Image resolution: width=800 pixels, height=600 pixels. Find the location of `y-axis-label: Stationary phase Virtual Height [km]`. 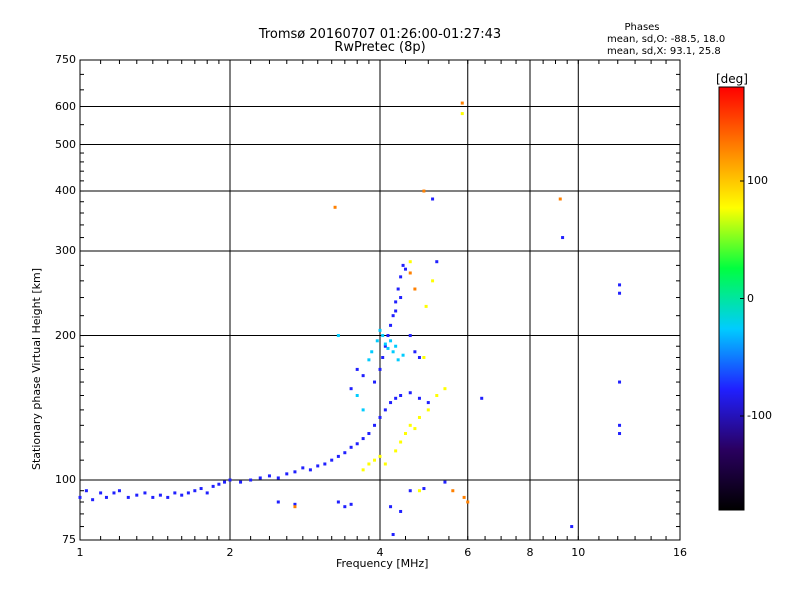

y-axis-label: Stationary phase Virtual Height [km] is located at coordinates (36, 368).